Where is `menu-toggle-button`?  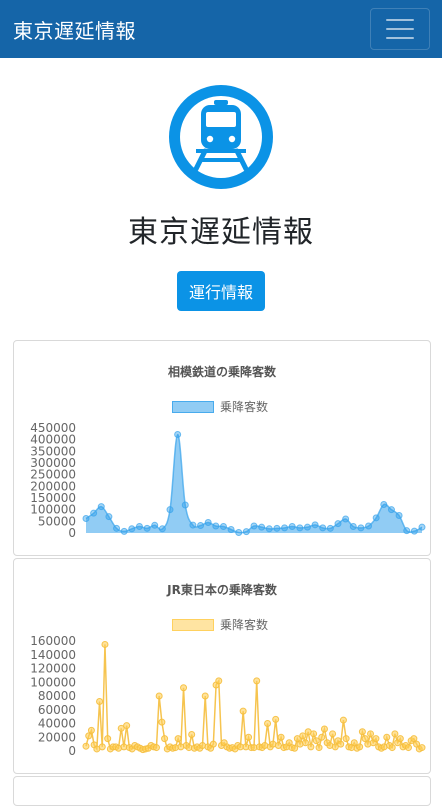
menu-toggle-button is located at coordinates (400, 29).